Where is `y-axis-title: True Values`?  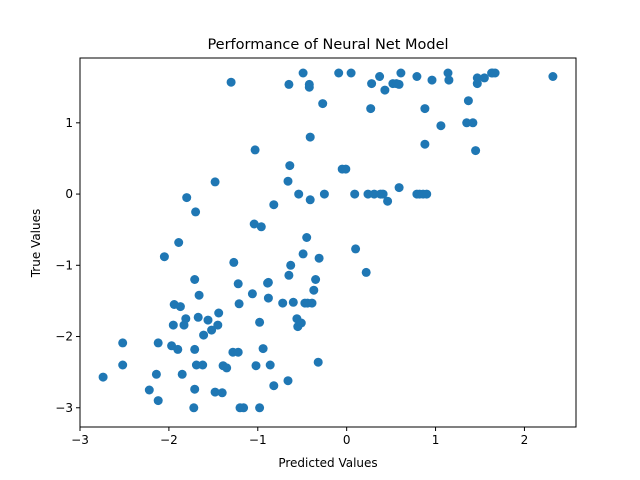
y-axis-title: True Values is located at coordinates (36, 244).